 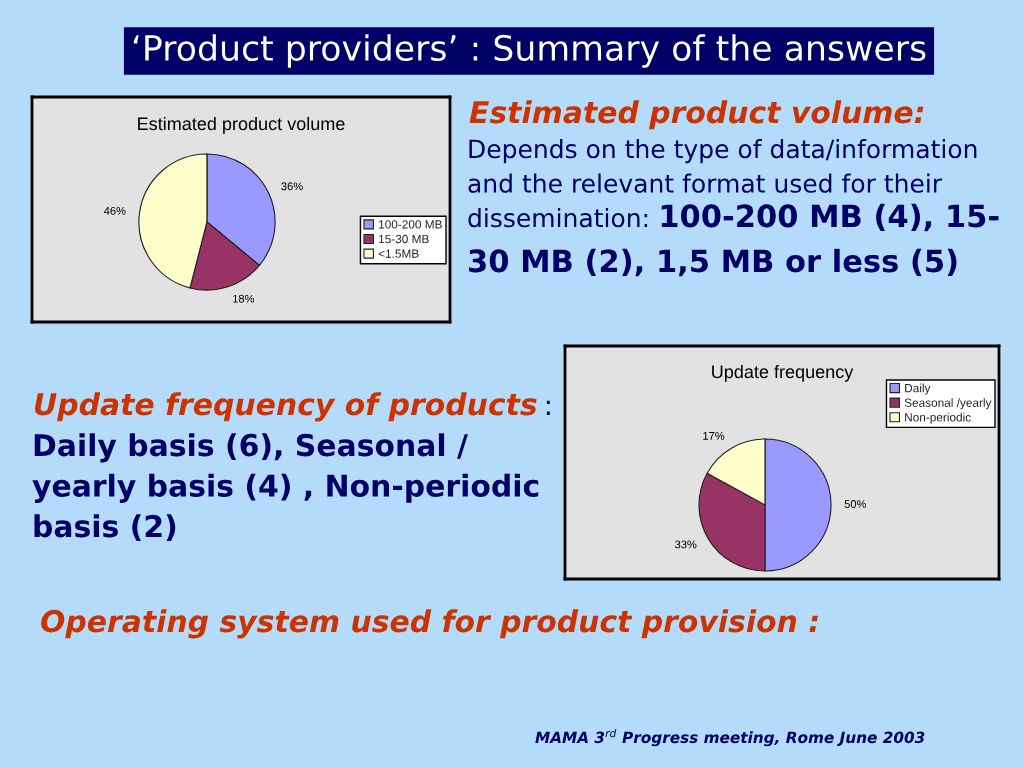 I want to click on text: Update frequency of products, so click(x=286, y=407).